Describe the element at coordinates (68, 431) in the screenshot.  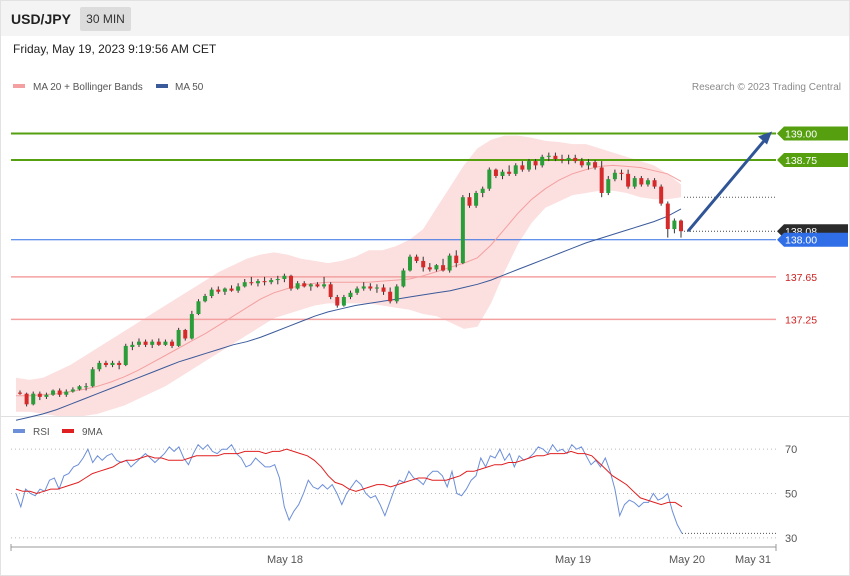
I see `rsi-ma-legend-swatch` at that location.